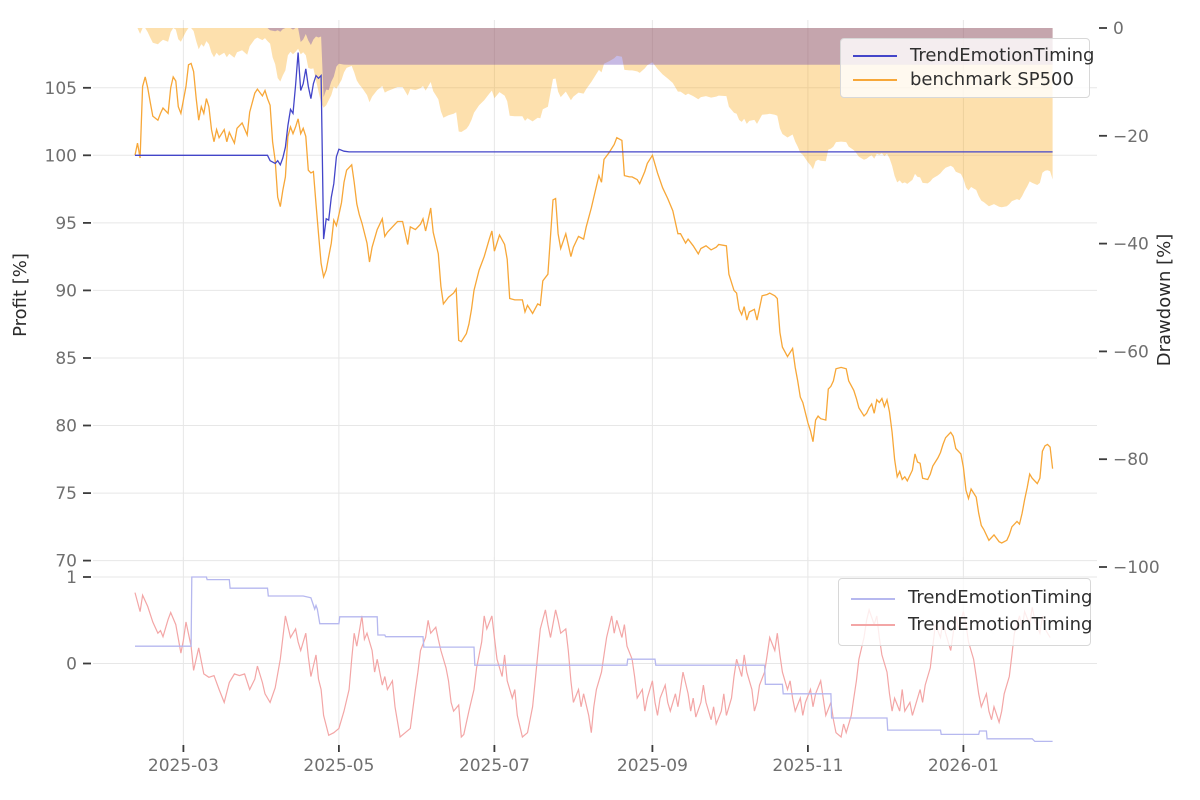 This screenshot has width=1200, height=800. Describe the element at coordinates (965, 612) in the screenshot. I see `bottom-chart-legend: TrendEmotionTiming TrendEmotionTiming` at that location.